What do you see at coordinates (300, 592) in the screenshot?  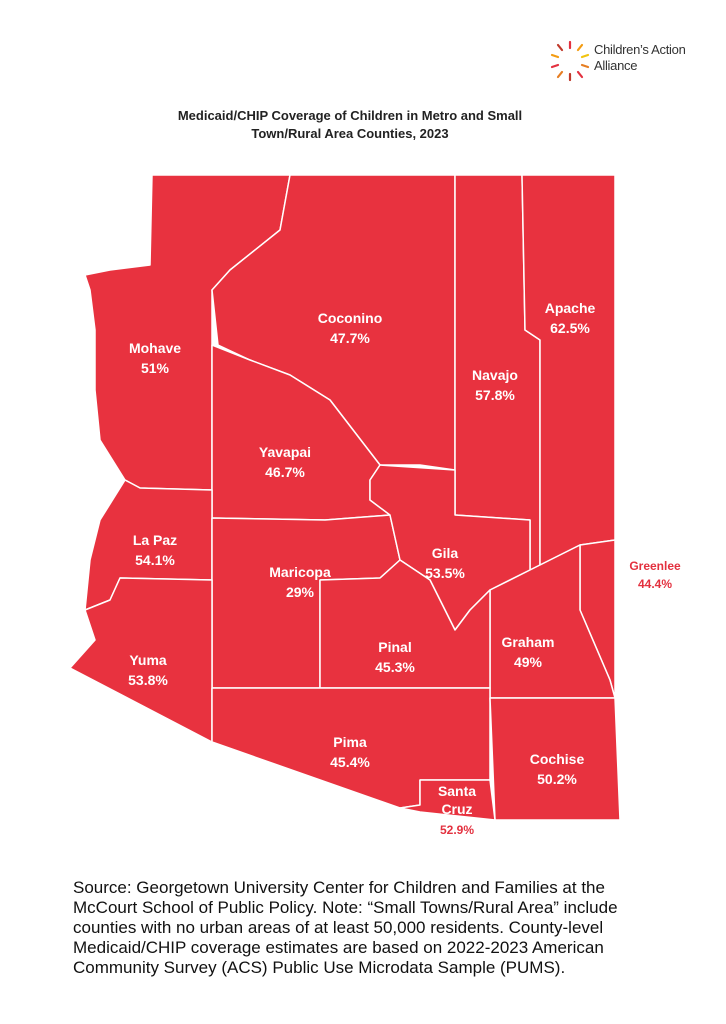 I see `county-value: 29%` at bounding box center [300, 592].